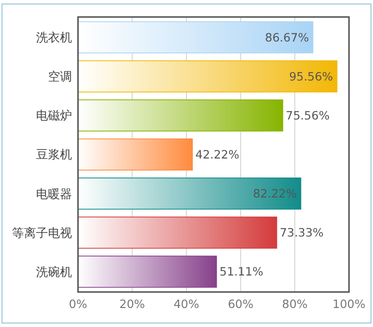 This screenshot has height=327, width=373. I want to click on y-tick-label: 洗碗机, so click(54, 271).